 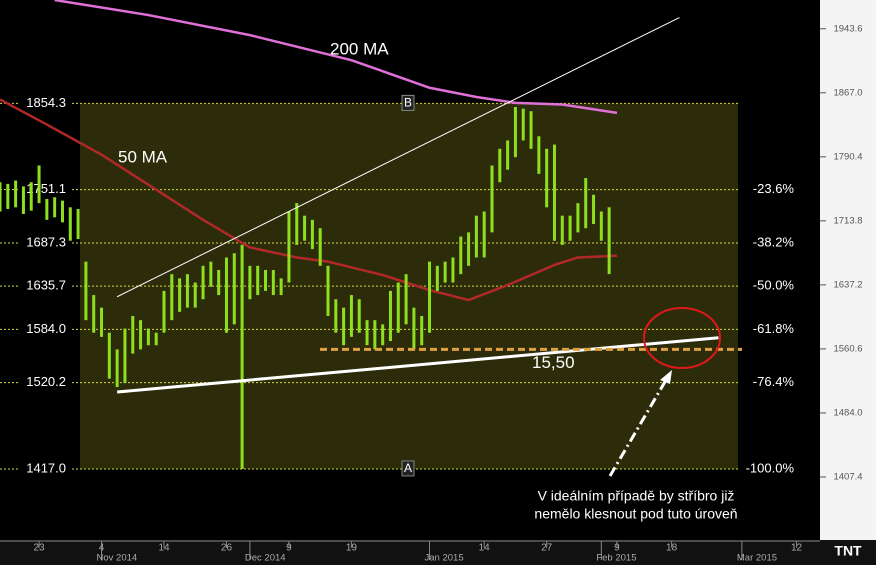 What do you see at coordinates (444, 558) in the screenshot?
I see `month-label: Jan 2015` at bounding box center [444, 558].